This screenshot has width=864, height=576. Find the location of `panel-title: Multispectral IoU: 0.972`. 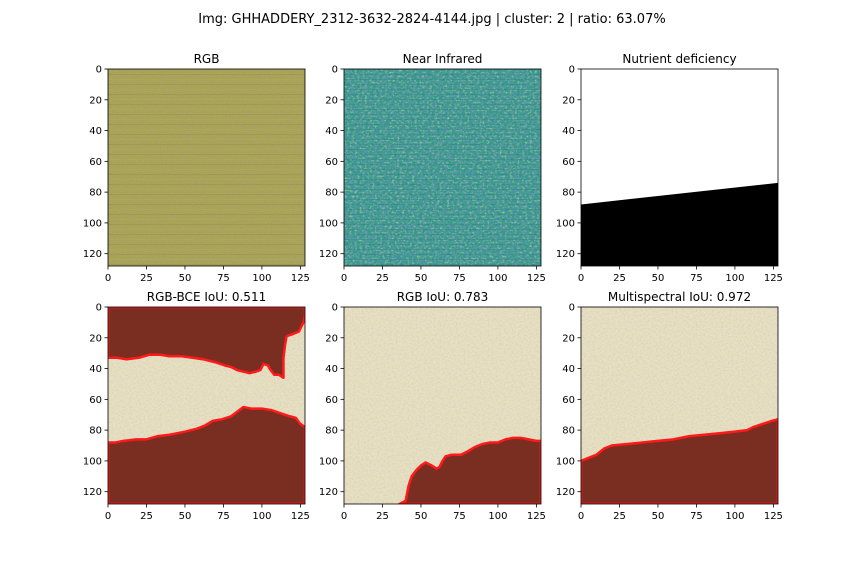

panel-title: Multispectral IoU: 0.972 is located at coordinates (679, 297).